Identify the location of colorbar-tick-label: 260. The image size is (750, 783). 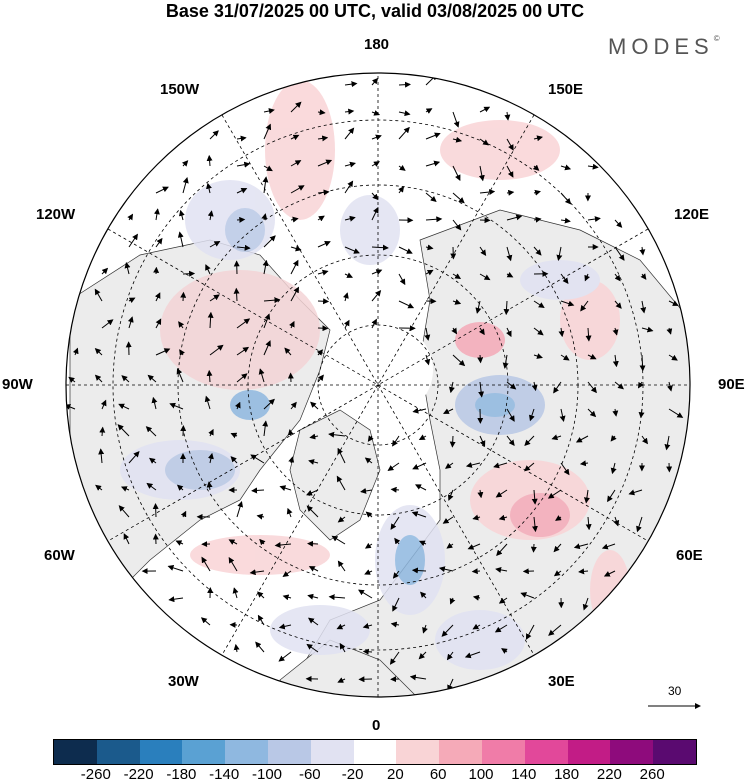
(652, 774).